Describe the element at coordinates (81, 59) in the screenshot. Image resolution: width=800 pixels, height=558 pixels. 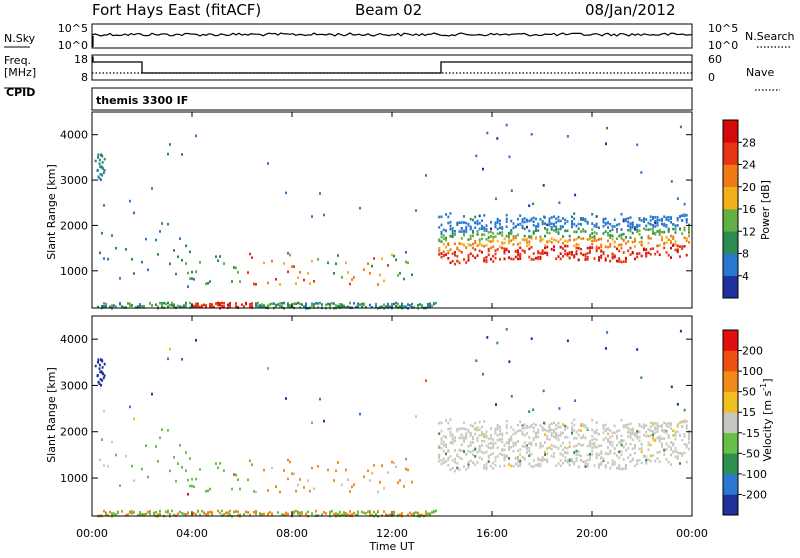
I see `freq-tick-high: 18` at that location.